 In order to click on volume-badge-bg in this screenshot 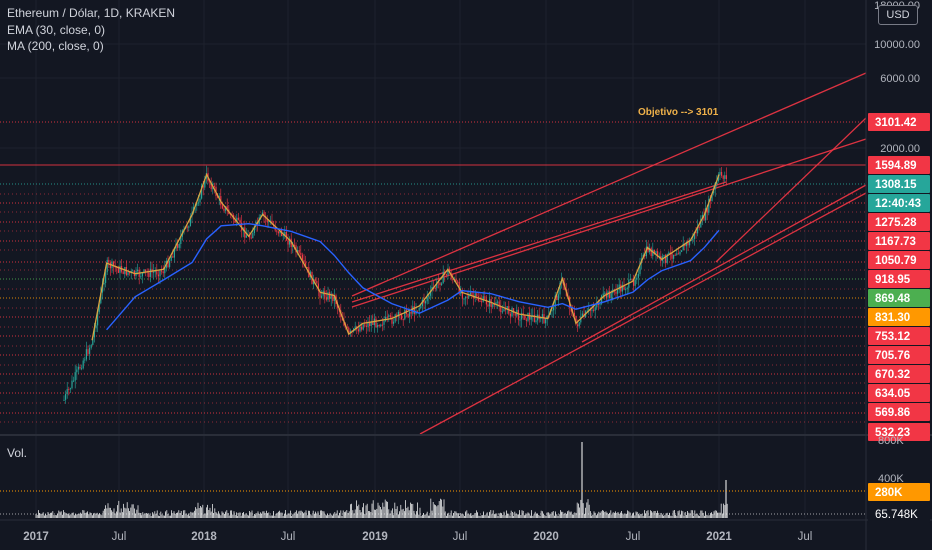, I will do `click(899, 492)`.